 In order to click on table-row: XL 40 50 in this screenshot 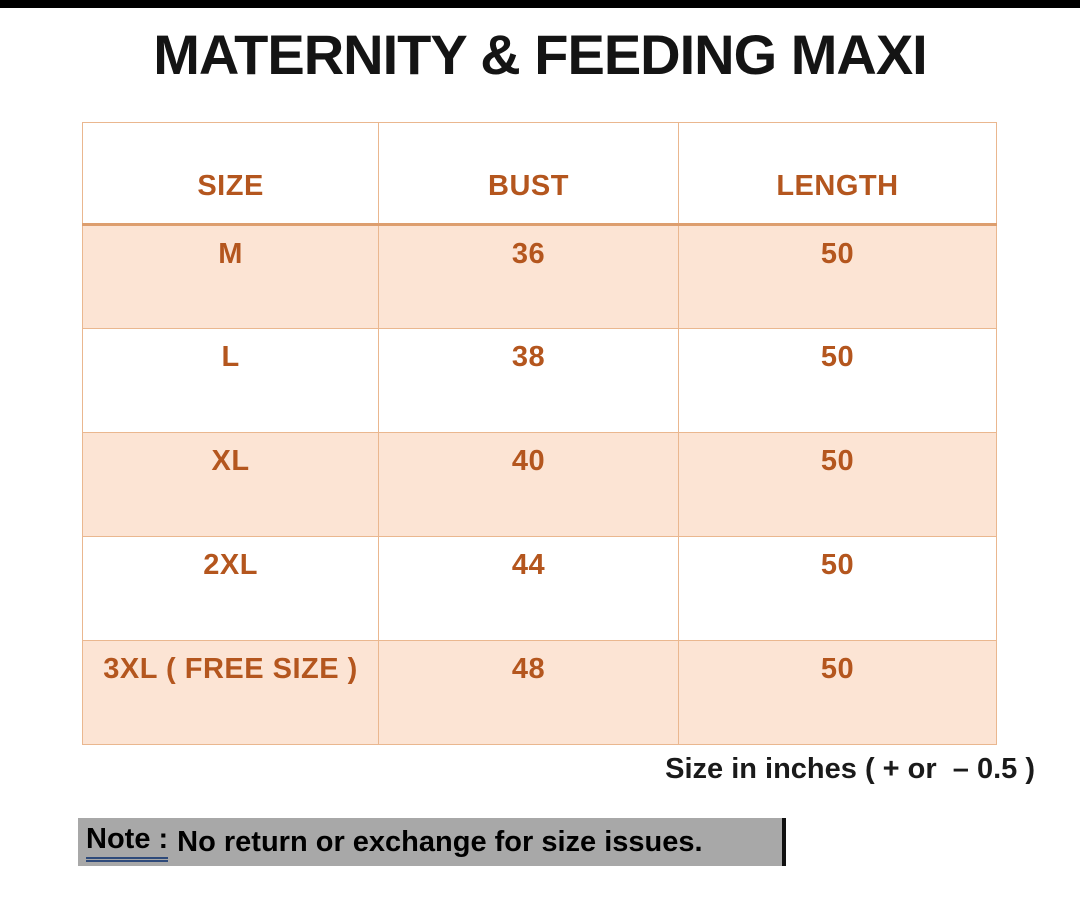, I will do `click(539, 484)`.